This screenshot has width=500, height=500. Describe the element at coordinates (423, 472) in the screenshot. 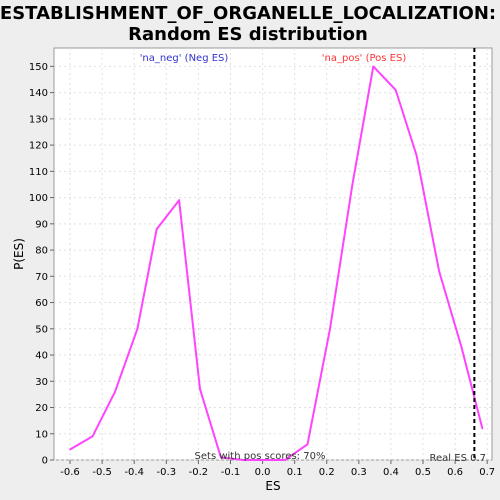

I see `x-tick-label: 0.5` at that location.